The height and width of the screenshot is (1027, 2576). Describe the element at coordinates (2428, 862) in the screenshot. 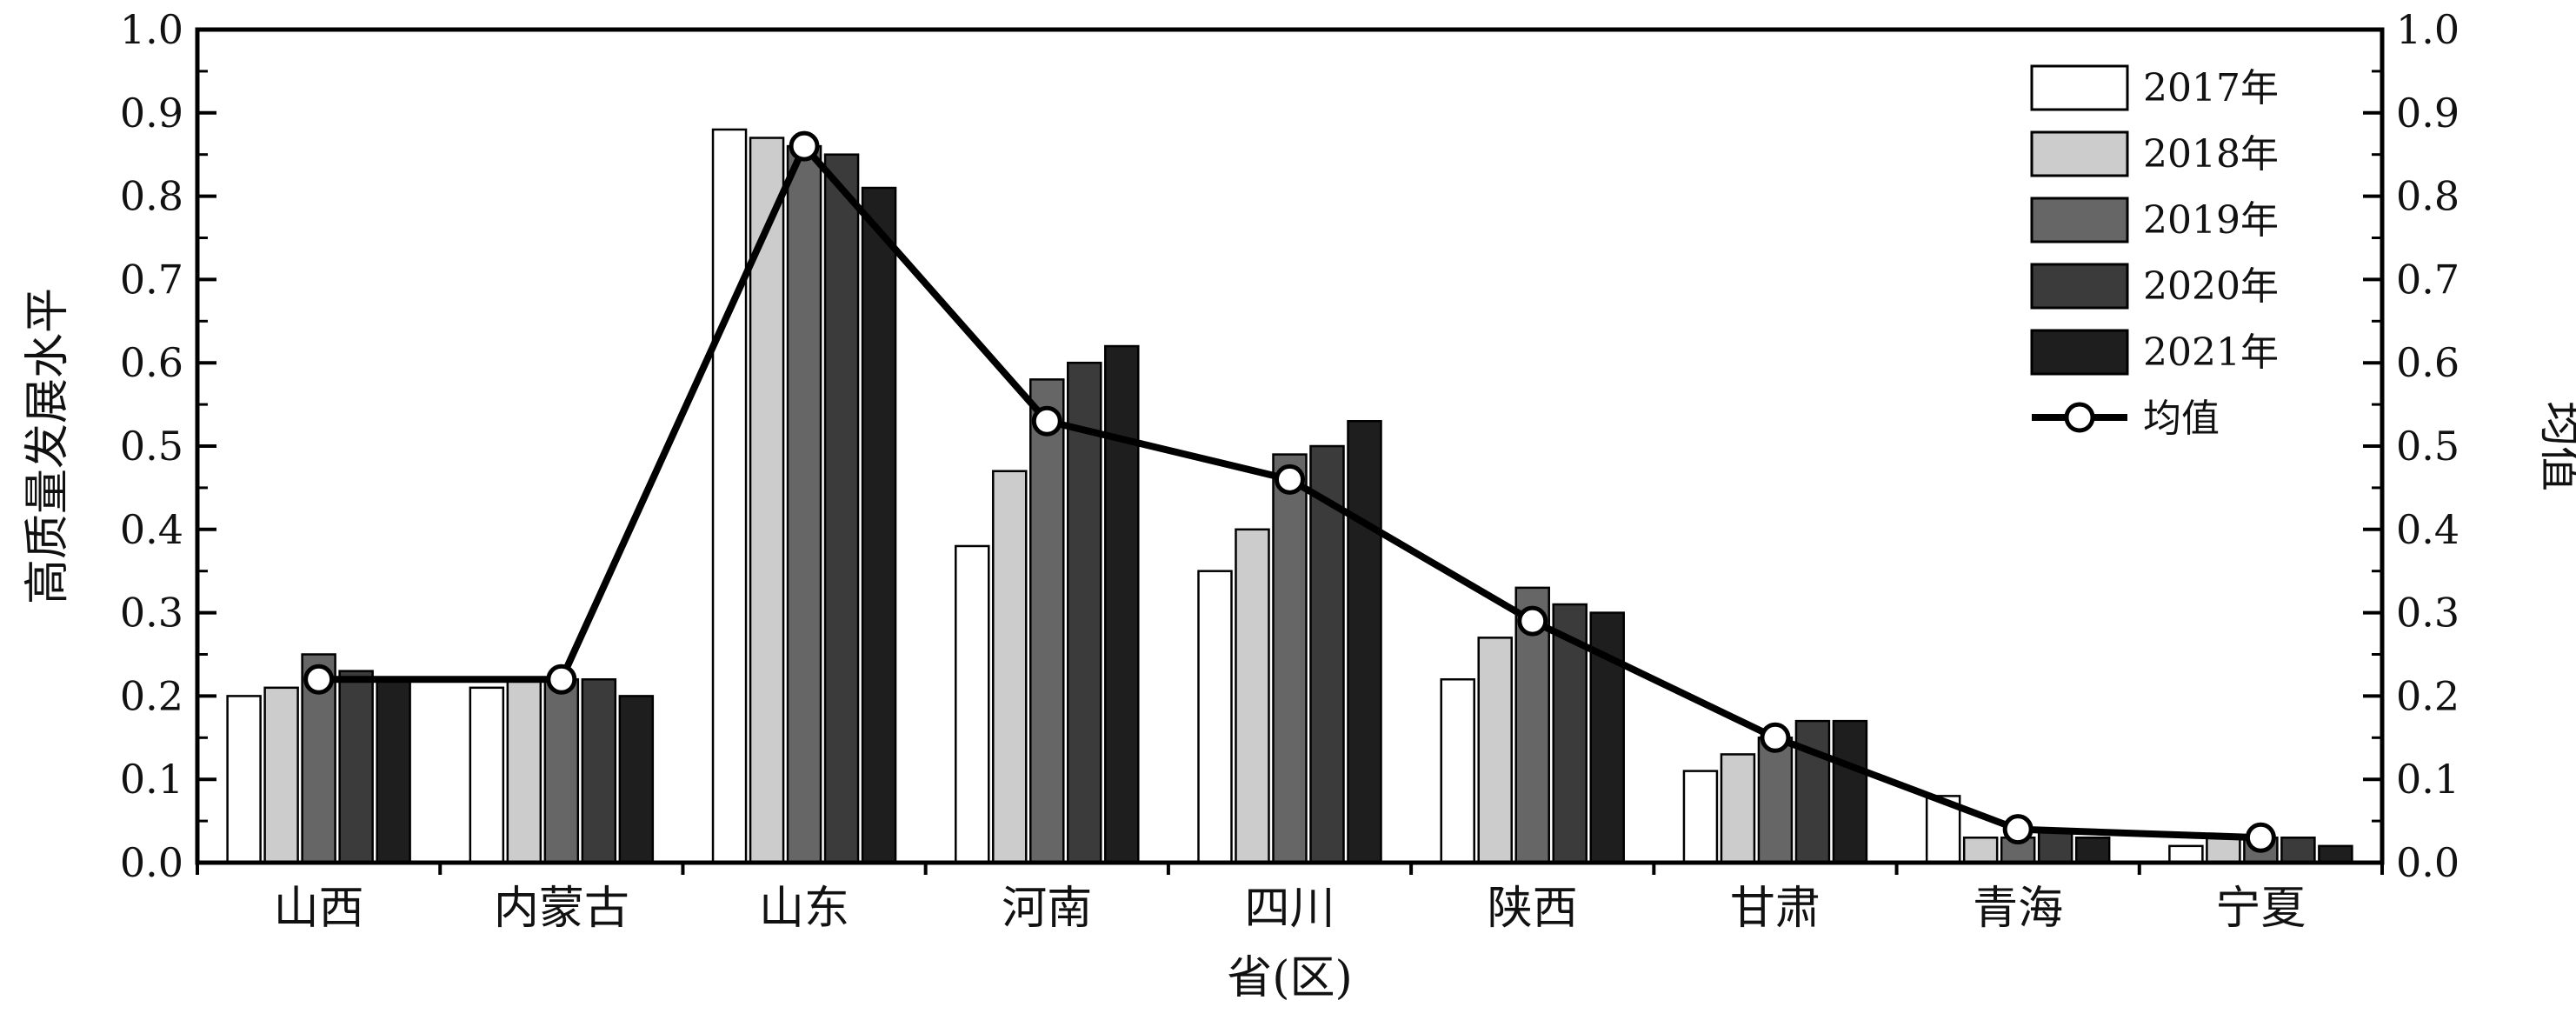

I see `y2-tick-label: 0.0` at that location.